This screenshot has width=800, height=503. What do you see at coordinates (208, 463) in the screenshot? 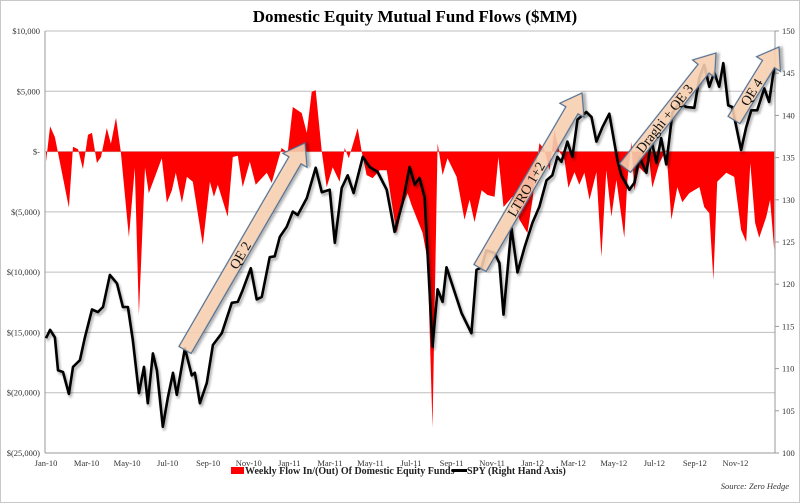
I see `x-axis-tick-label: Sep-10` at bounding box center [208, 463].